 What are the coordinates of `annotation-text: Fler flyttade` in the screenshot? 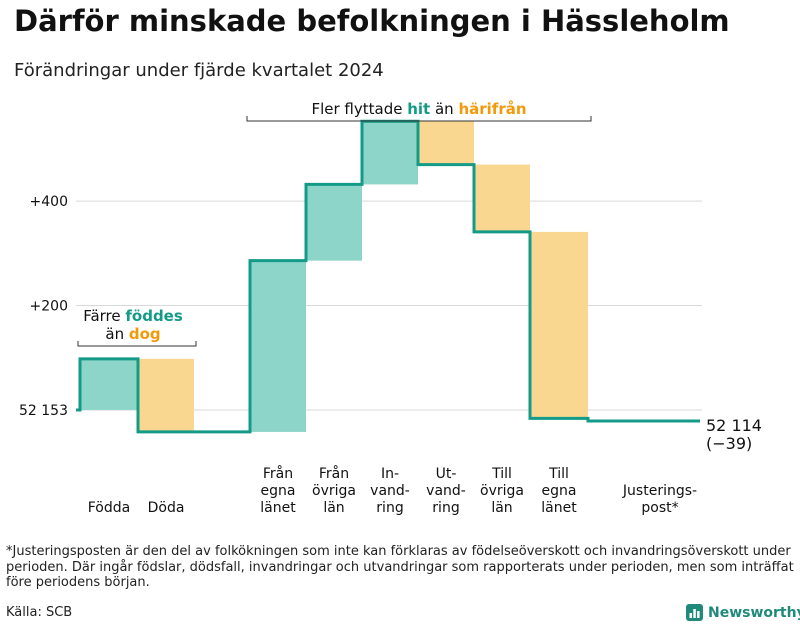 It's located at (359, 109).